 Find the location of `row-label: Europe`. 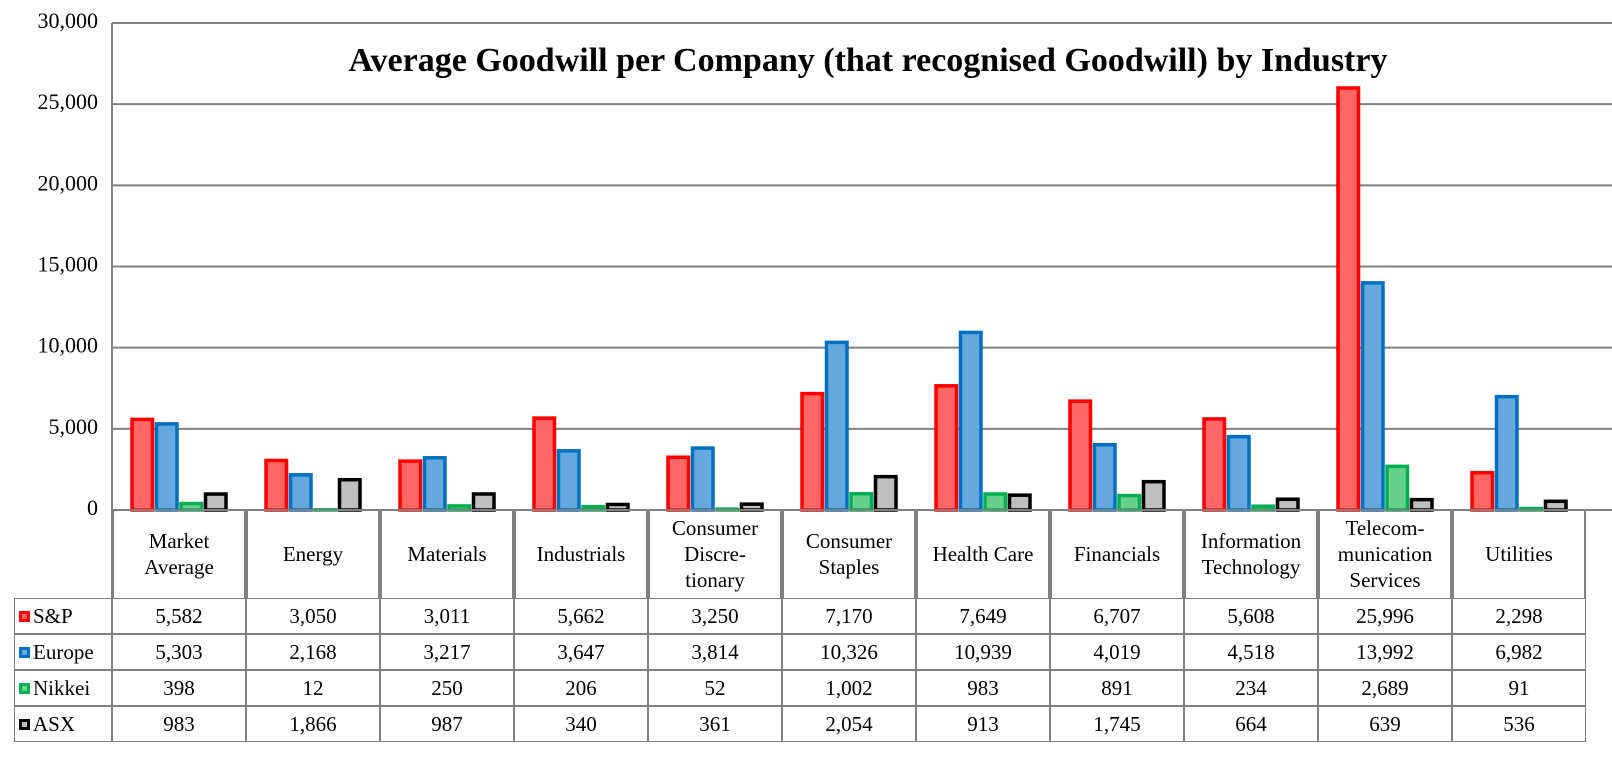

row-label: Europe is located at coordinates (63, 652).